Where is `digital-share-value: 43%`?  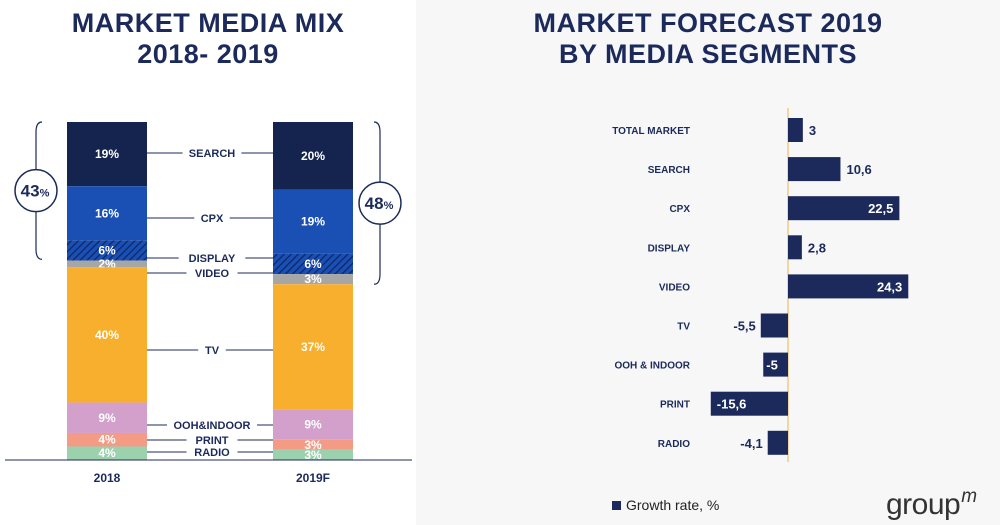 digital-share-value: 43% is located at coordinates (35, 191).